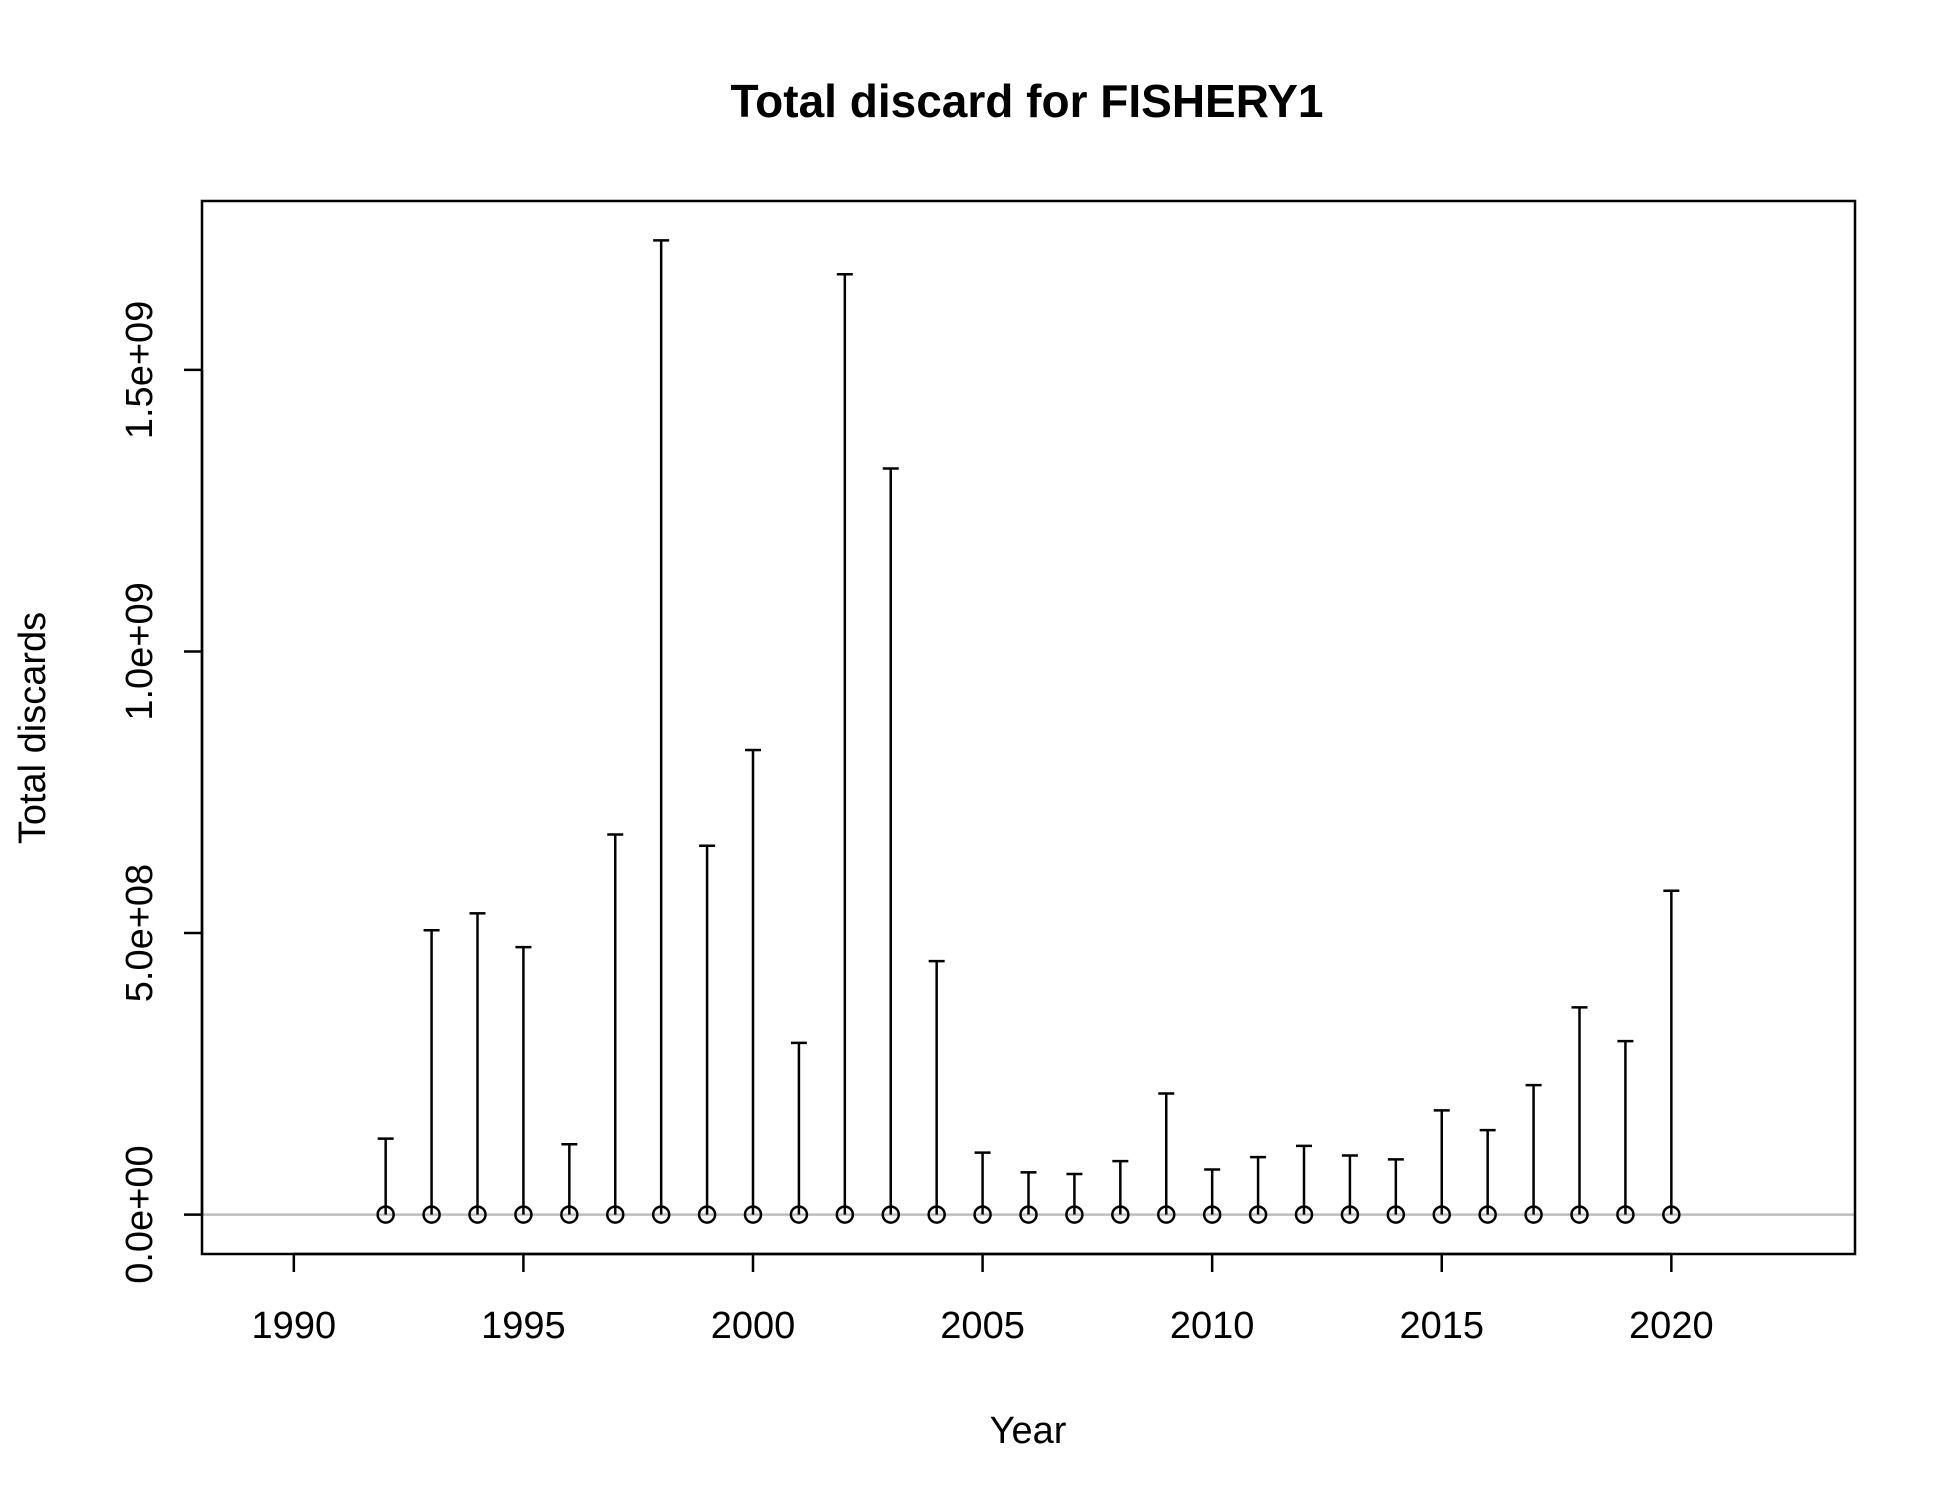 This screenshot has width=1950, height=1500. What do you see at coordinates (161, 792) in the screenshot?
I see `y-axis: 0.0e+00 5.0e+08 1.0e+09 1.5e+09` at bounding box center [161, 792].